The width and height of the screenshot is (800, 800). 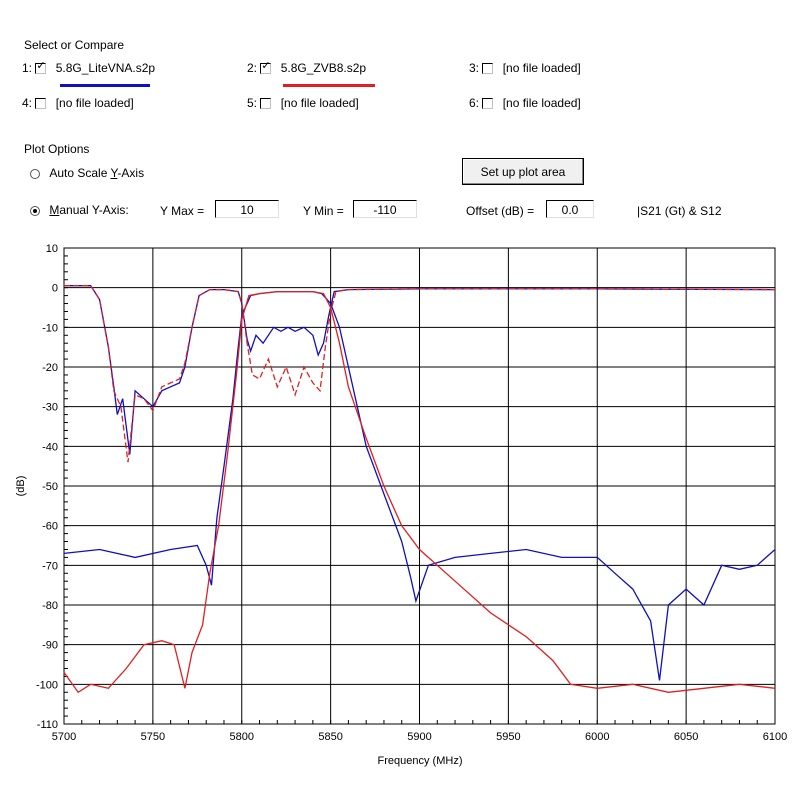 What do you see at coordinates (35, 210) in the screenshot?
I see `manual-y-axis-radio` at bounding box center [35, 210].